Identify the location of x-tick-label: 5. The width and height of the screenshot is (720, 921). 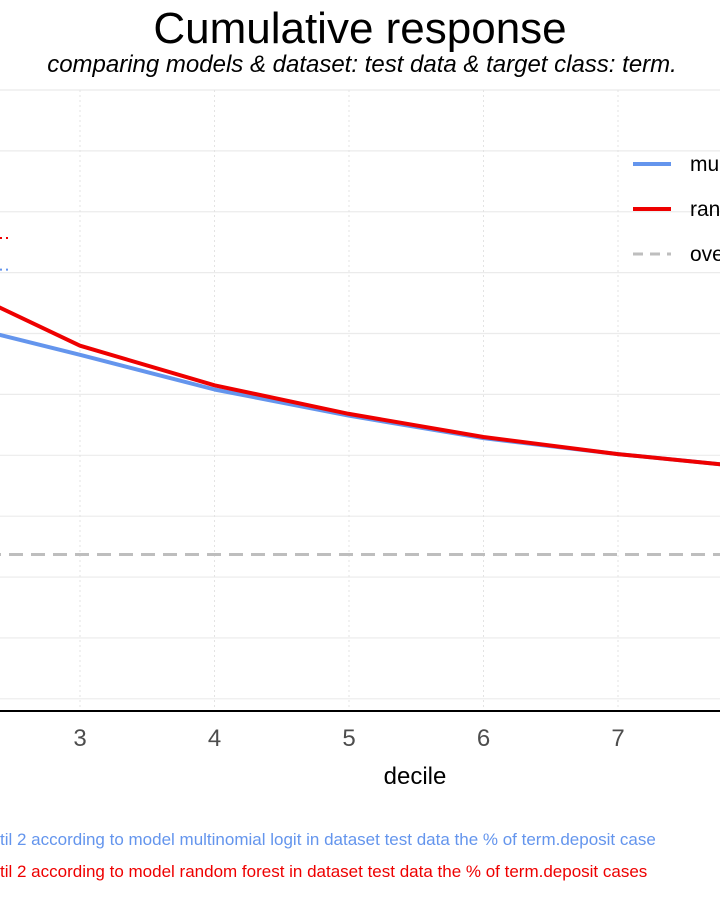
(348, 738).